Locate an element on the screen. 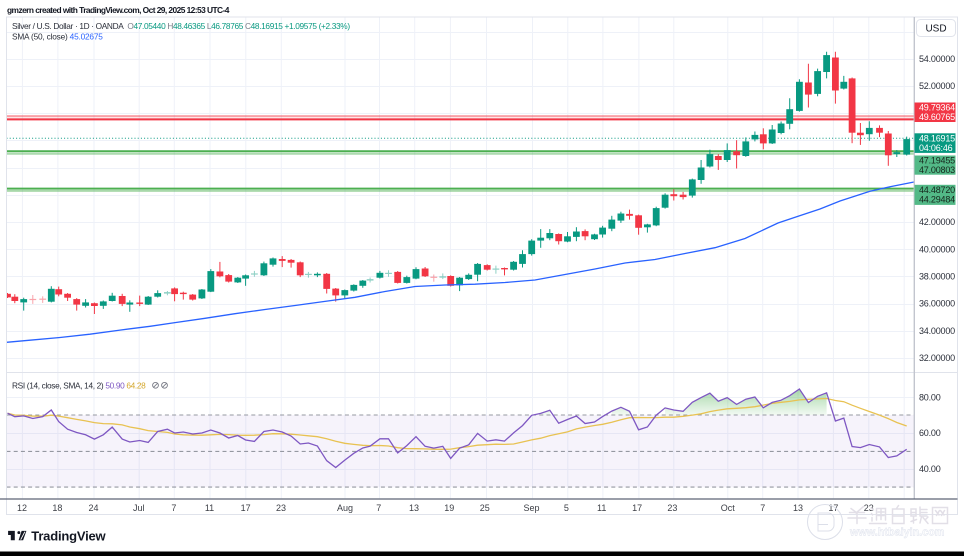  svg-text: 18 is located at coordinates (57, 508).